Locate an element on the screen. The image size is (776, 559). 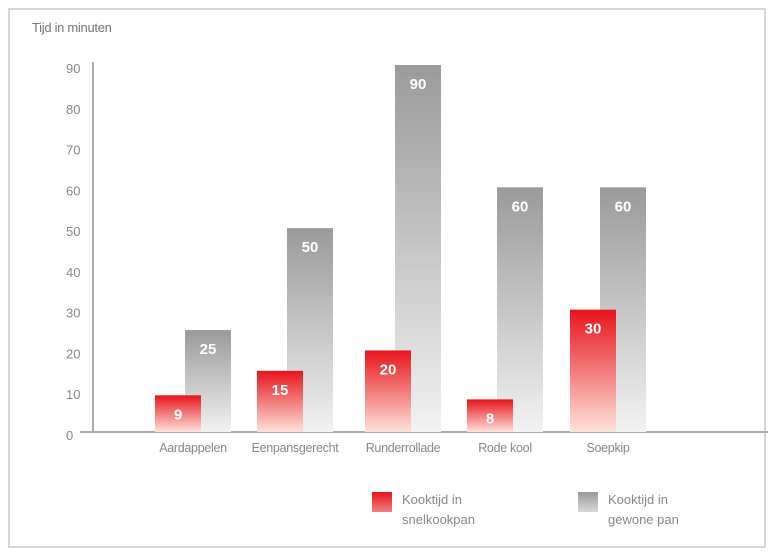
y-tick-label: 40 is located at coordinates (73, 272).